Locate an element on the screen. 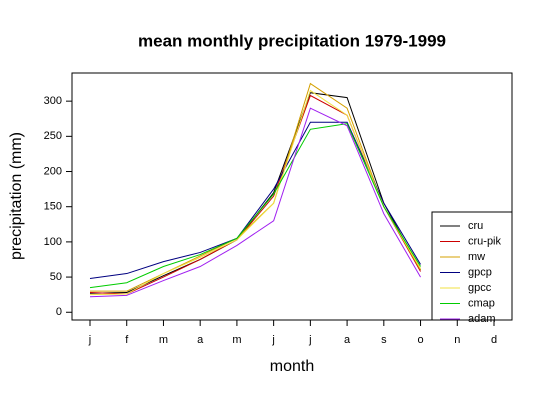 This screenshot has height=412, width=550. legend-label: cmap is located at coordinates (481, 303).